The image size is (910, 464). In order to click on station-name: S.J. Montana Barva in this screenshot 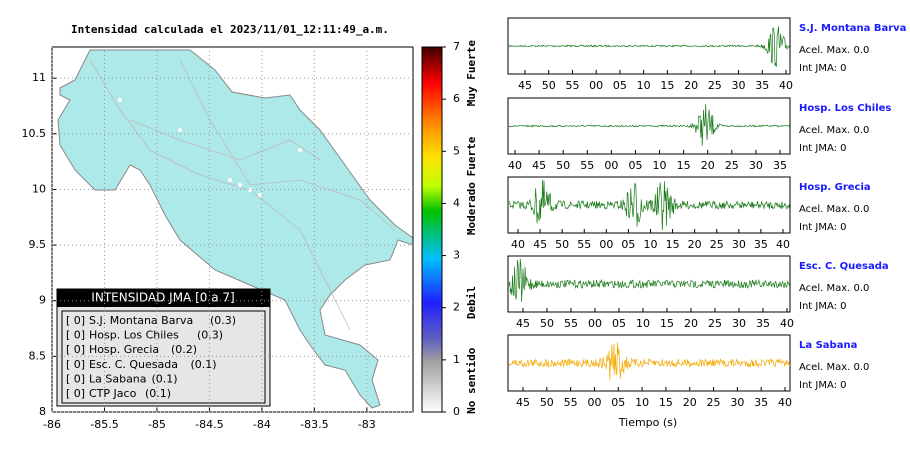, I will do `click(852, 28)`.